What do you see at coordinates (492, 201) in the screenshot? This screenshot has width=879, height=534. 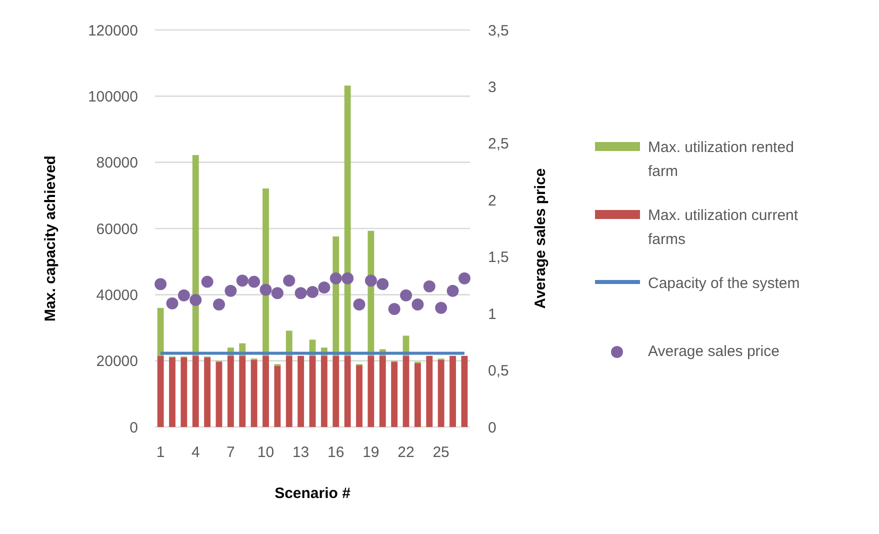 I see `y2-tick-label: 2` at bounding box center [492, 201].